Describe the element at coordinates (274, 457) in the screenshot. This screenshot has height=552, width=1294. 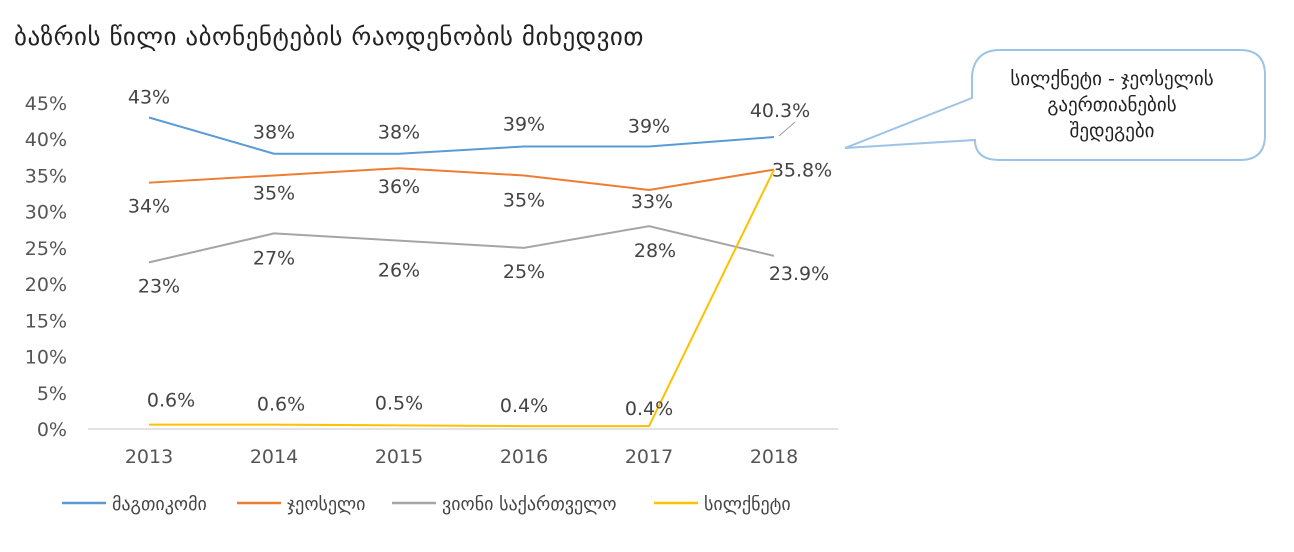
I see `x-tick-label: 2014` at that location.